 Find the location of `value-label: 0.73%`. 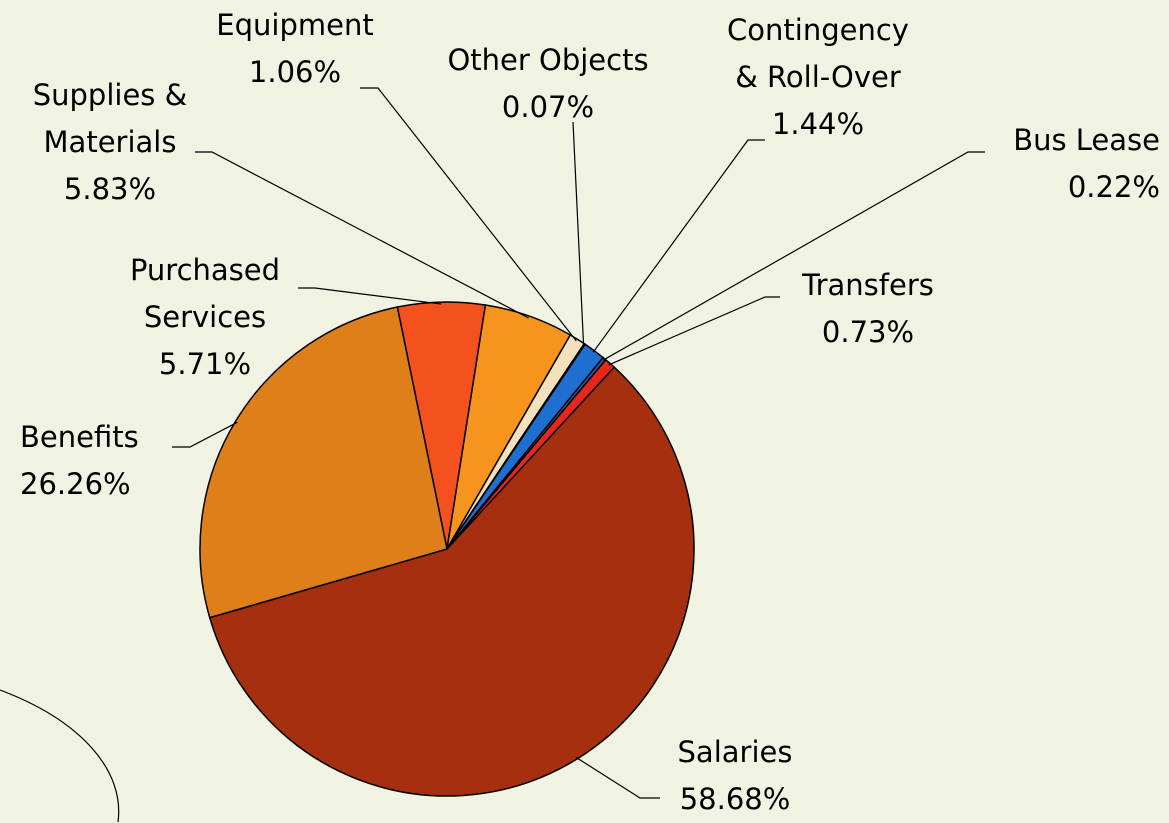

value-label: 0.73% is located at coordinates (868, 331).